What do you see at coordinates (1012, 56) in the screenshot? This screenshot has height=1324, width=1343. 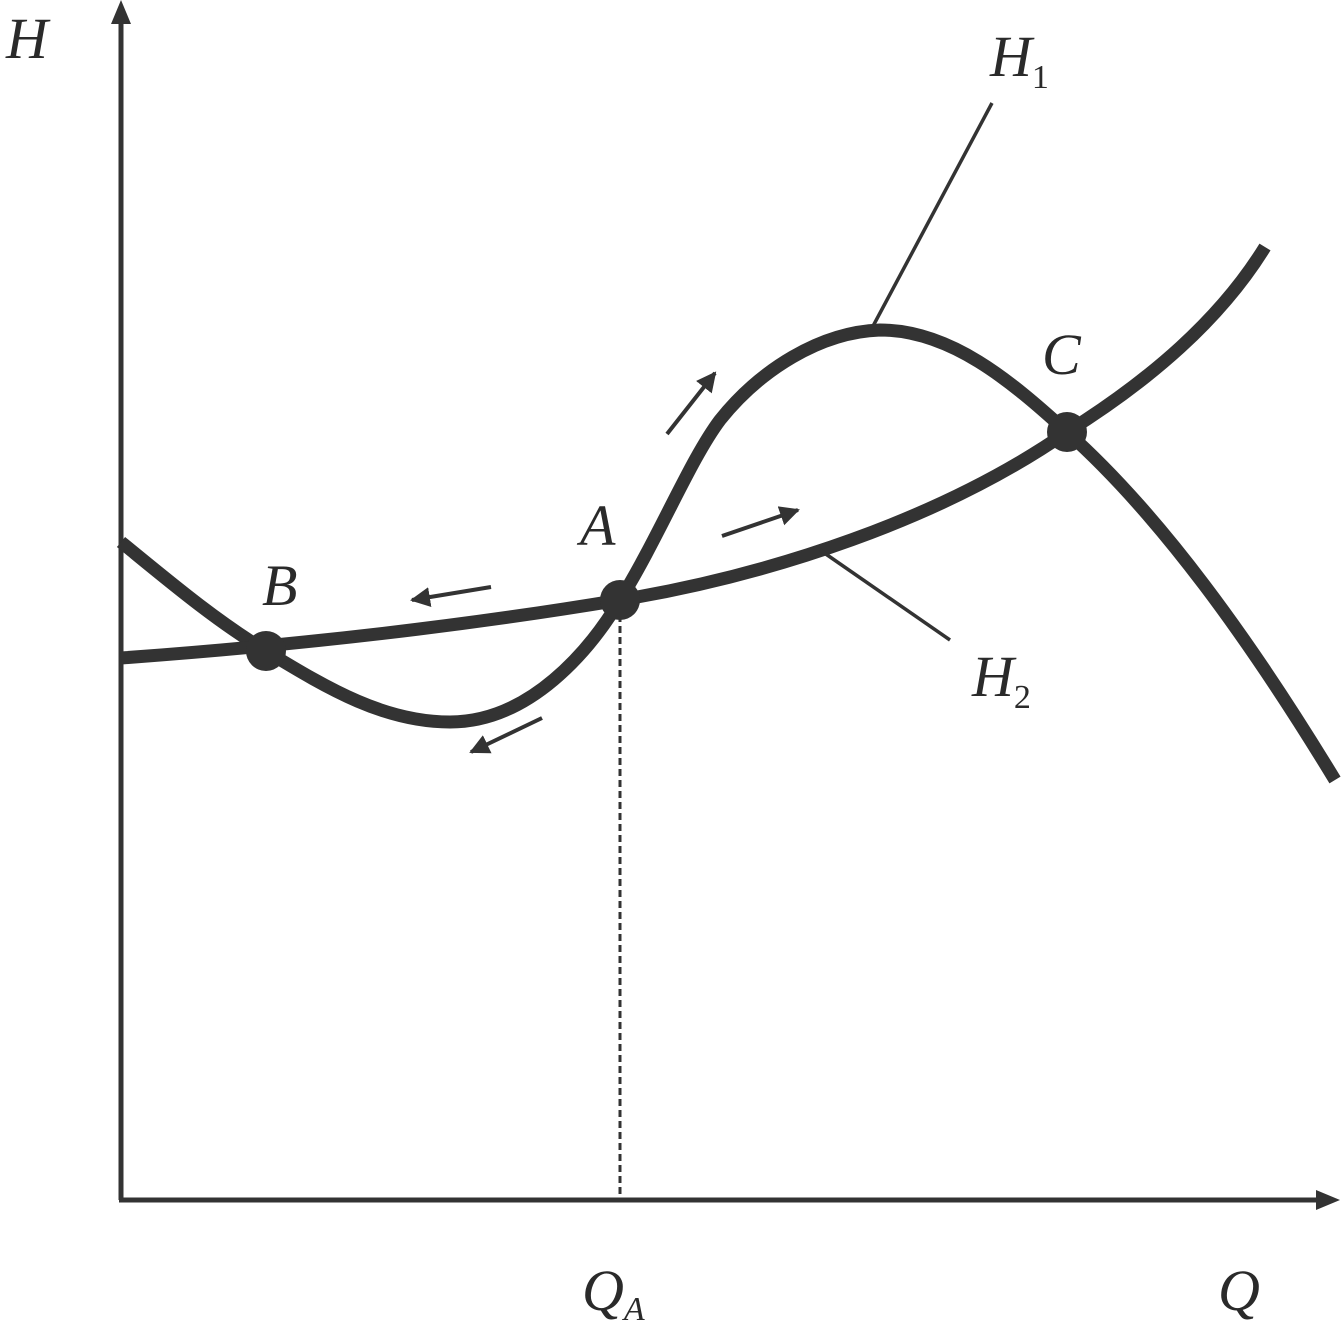 I see `series-h1-label-main: H` at bounding box center [1012, 56].